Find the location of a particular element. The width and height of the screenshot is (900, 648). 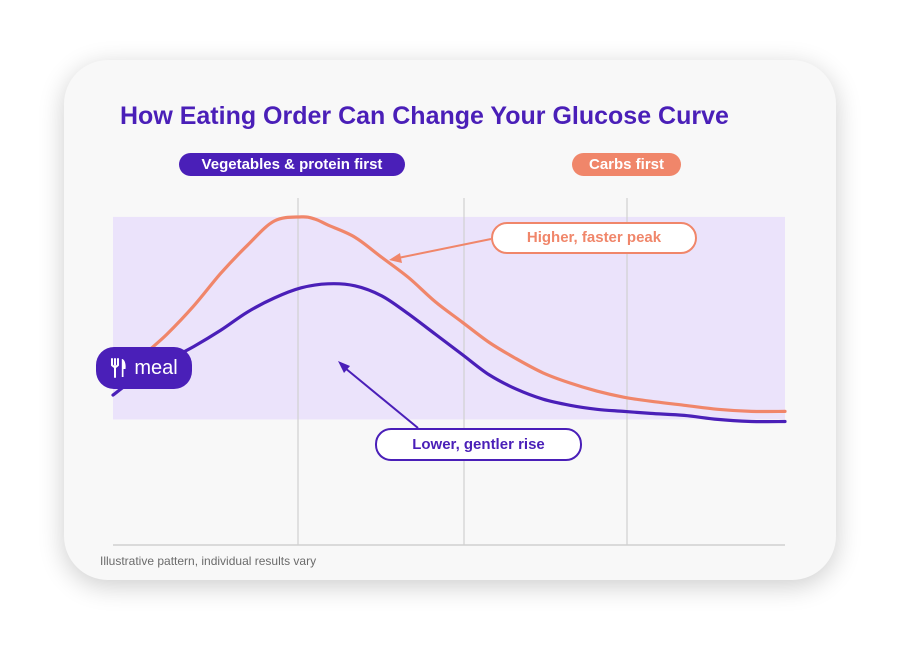

utensils-icon is located at coordinates (119, 368).